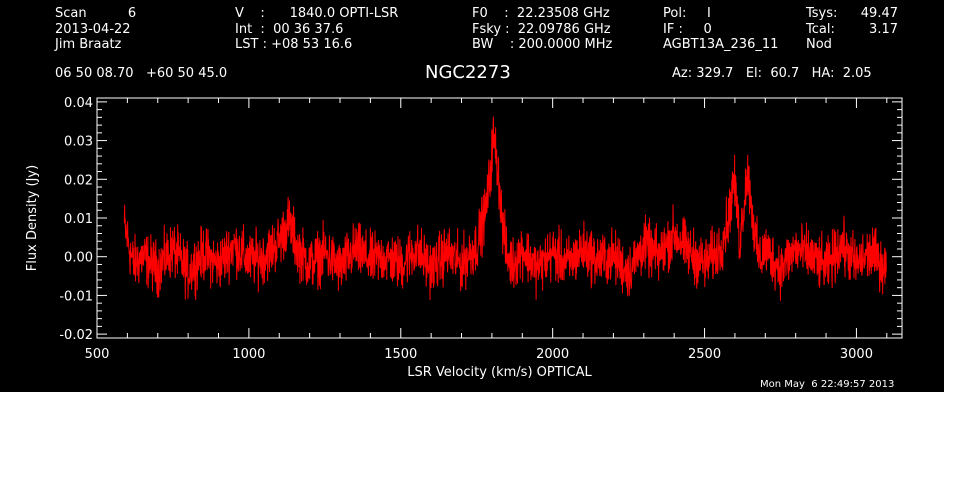  What do you see at coordinates (704, 354) in the screenshot?
I see `x-tick-label: 2500` at bounding box center [704, 354].